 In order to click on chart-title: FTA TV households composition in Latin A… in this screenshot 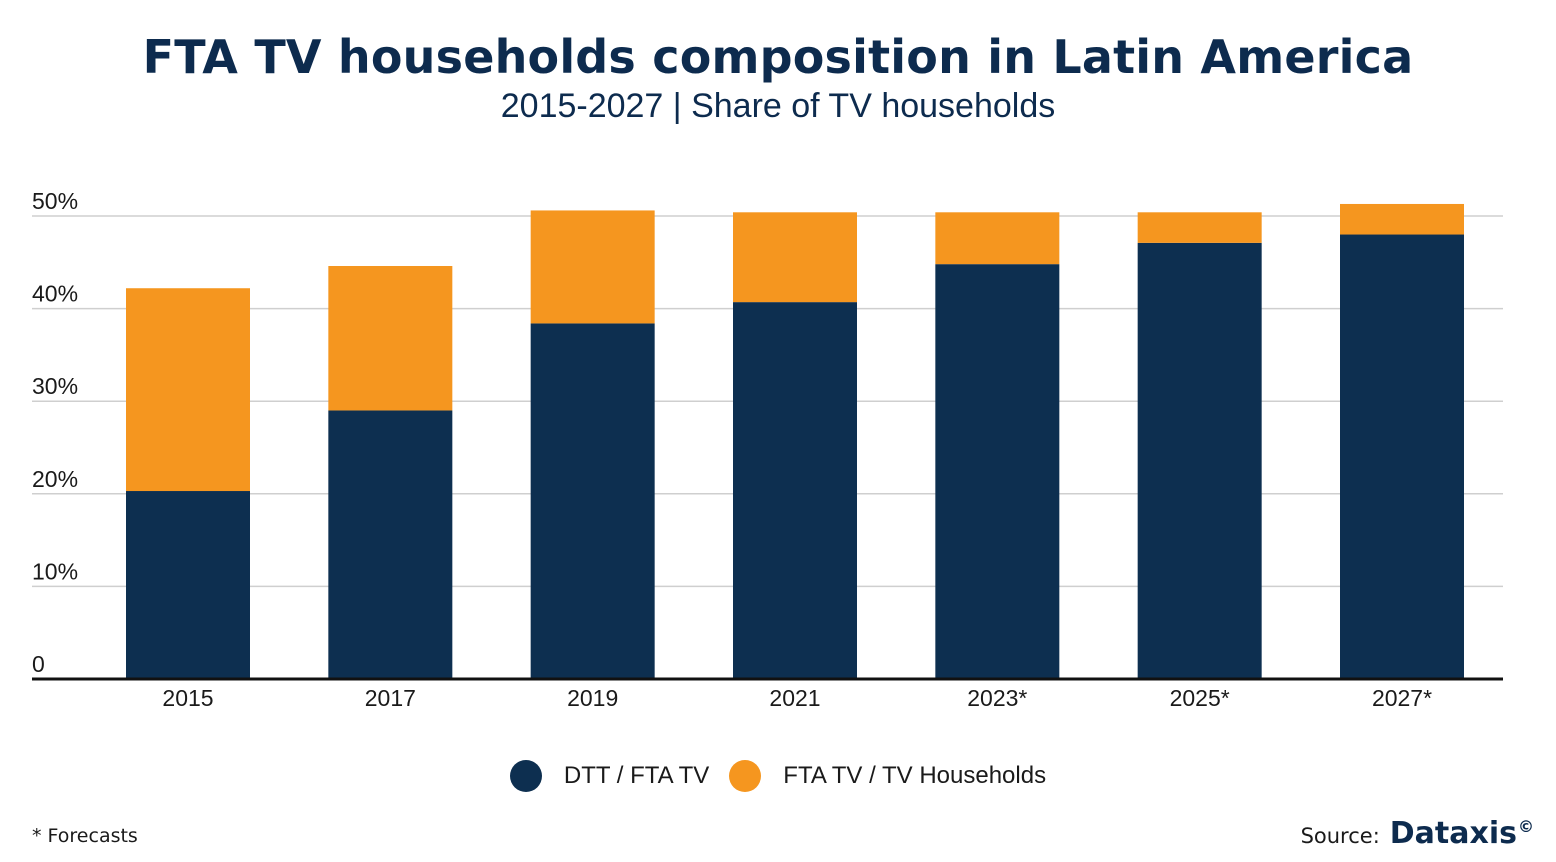, I will do `click(778, 57)`.